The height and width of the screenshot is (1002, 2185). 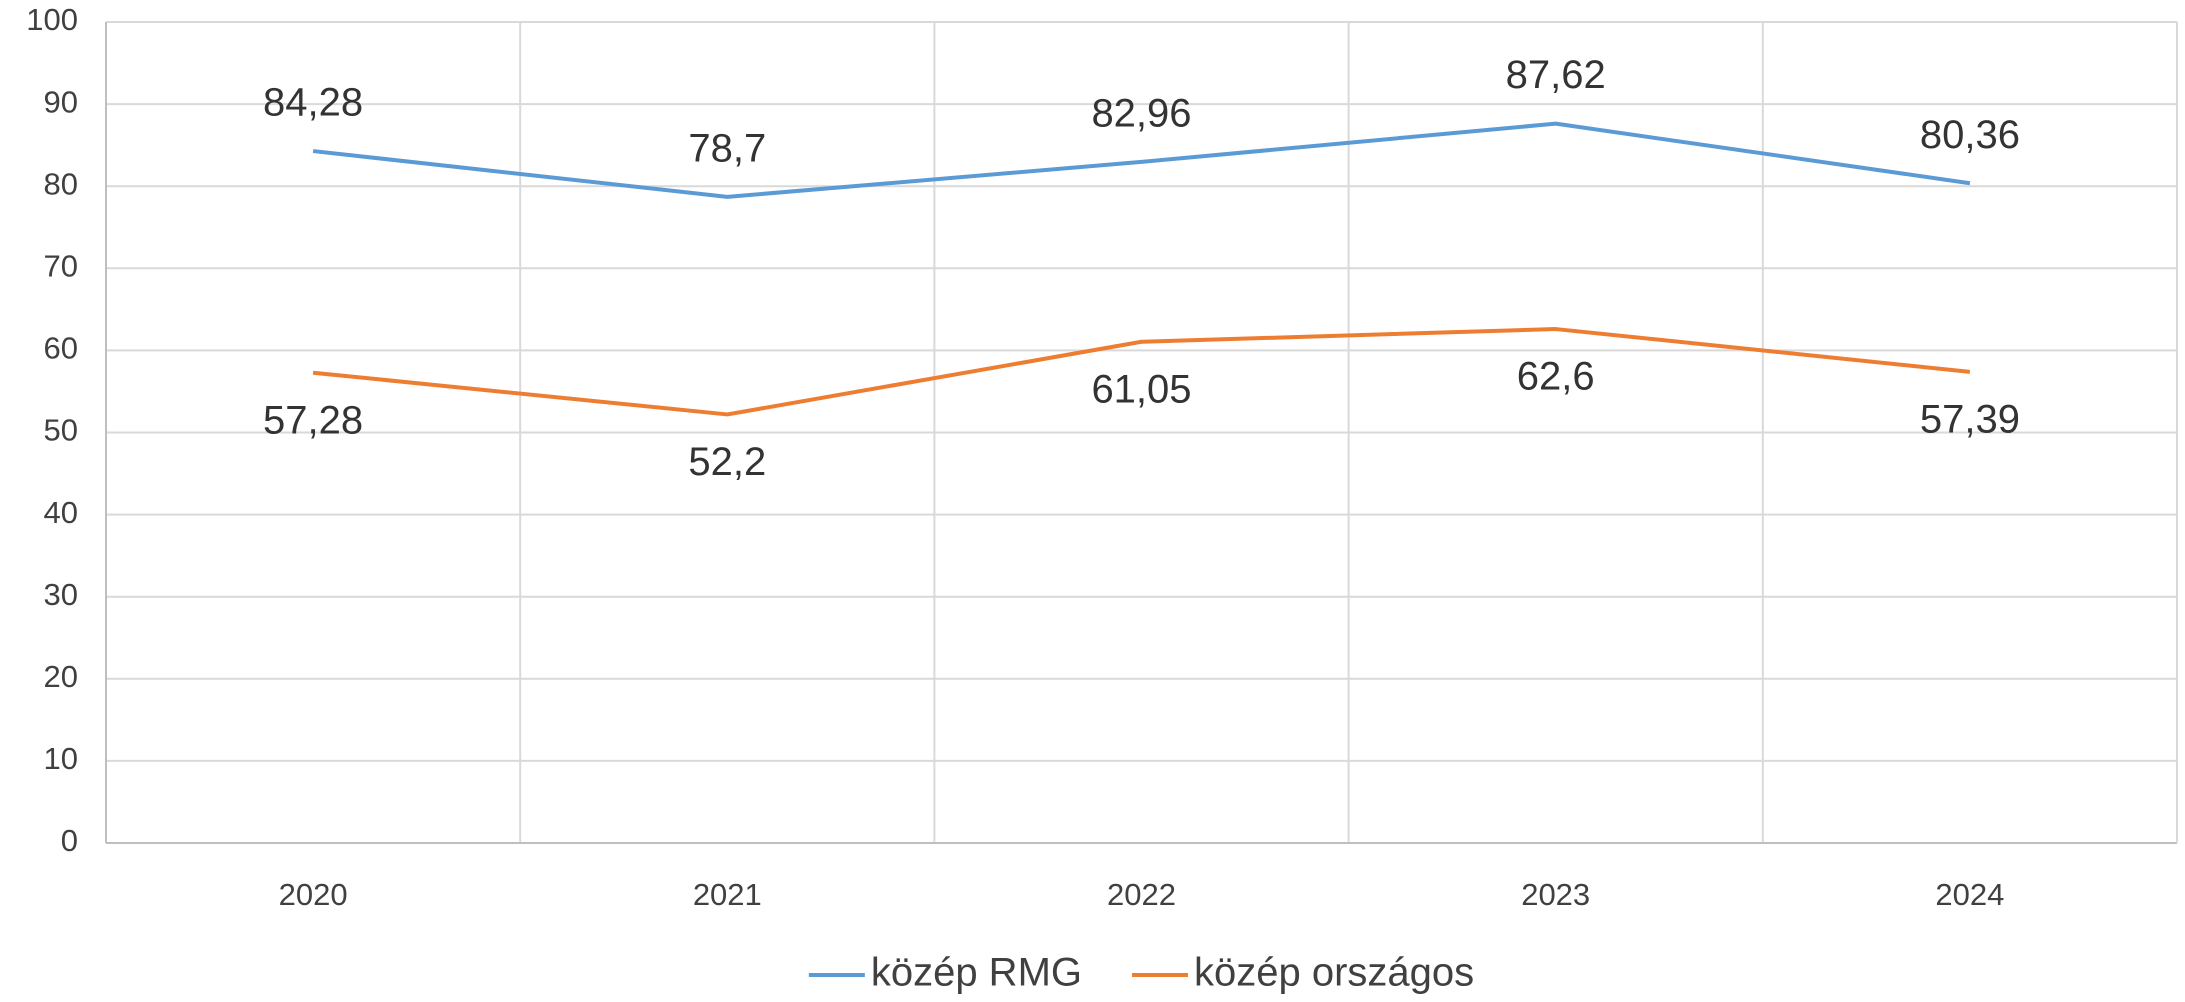 I want to click on data-label: 78,7, so click(x=727, y=148).